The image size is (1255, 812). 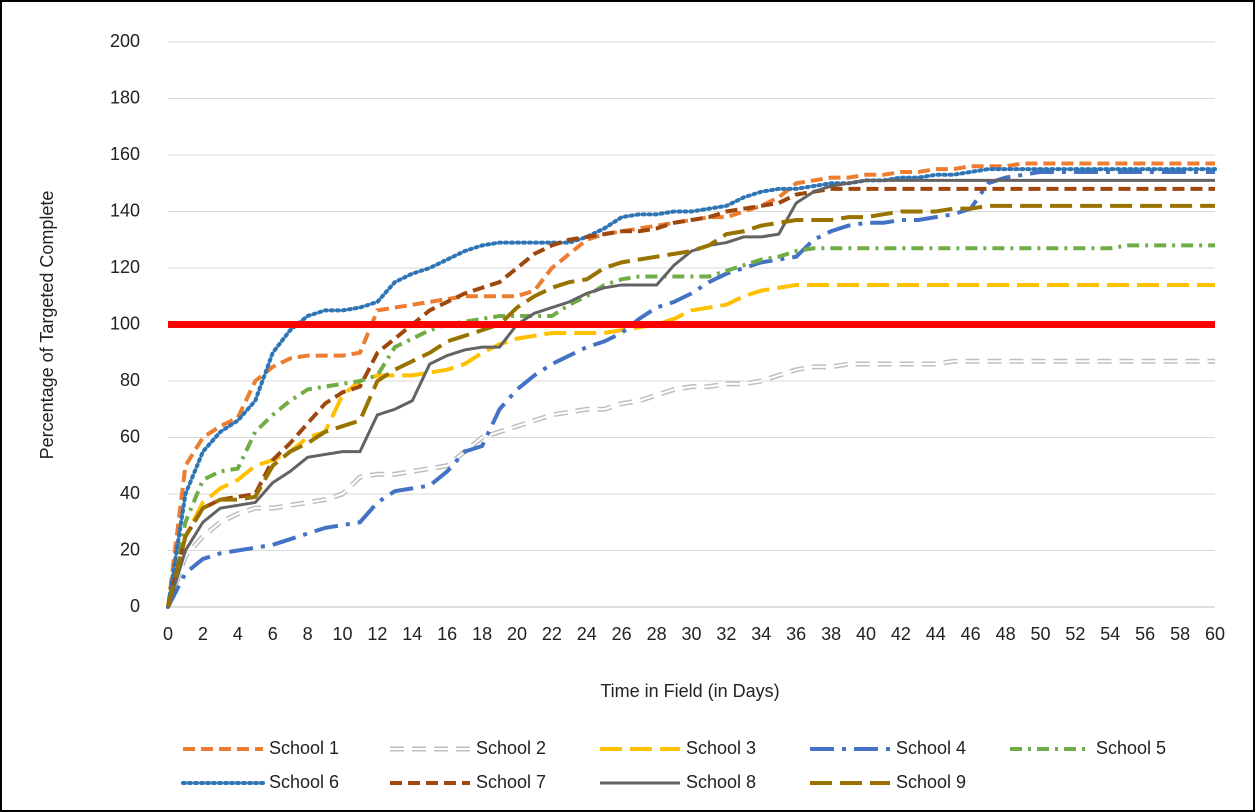 What do you see at coordinates (511, 748) in the screenshot?
I see `legend-label: School 2` at bounding box center [511, 748].